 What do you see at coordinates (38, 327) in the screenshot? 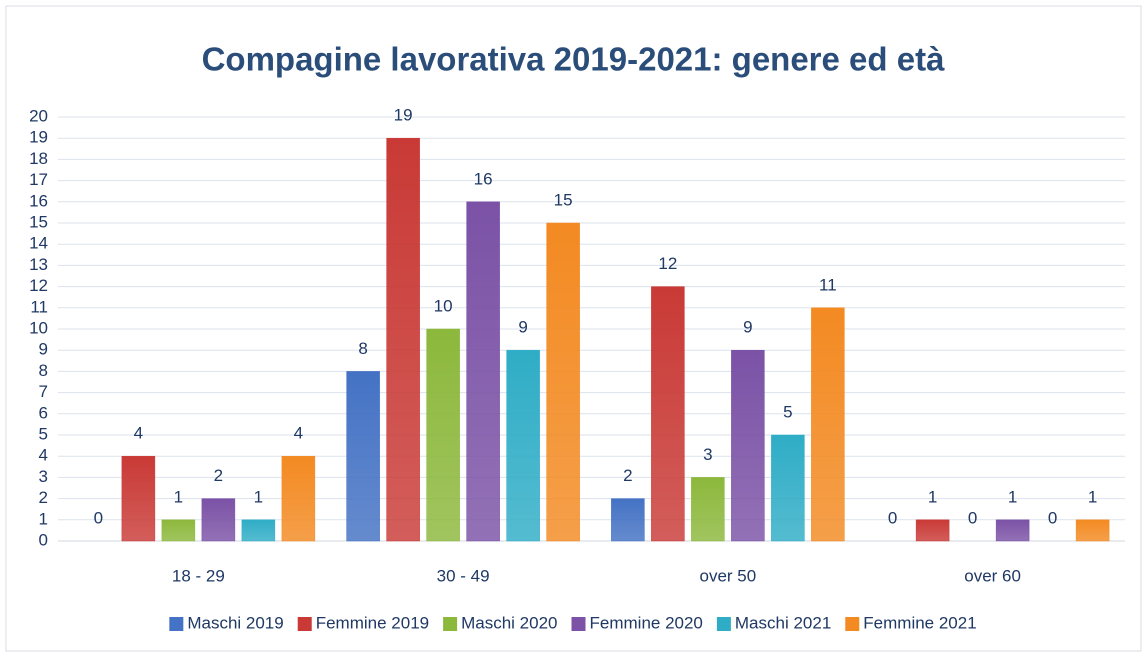
I see `y-tick-label: 10` at bounding box center [38, 327].